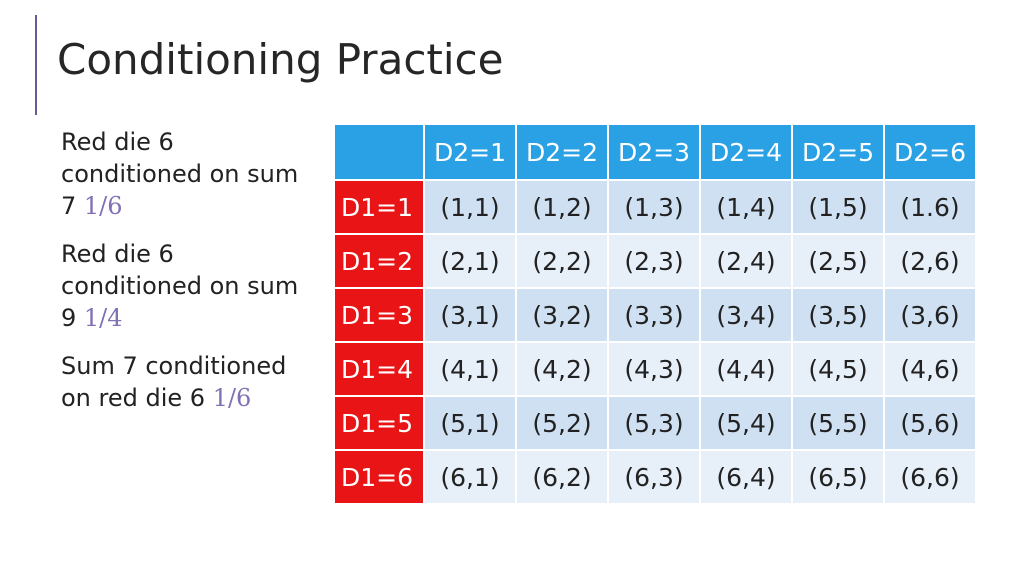 This screenshot has width=1024, height=576. I want to click on table-cell: (5,3), so click(654, 423).